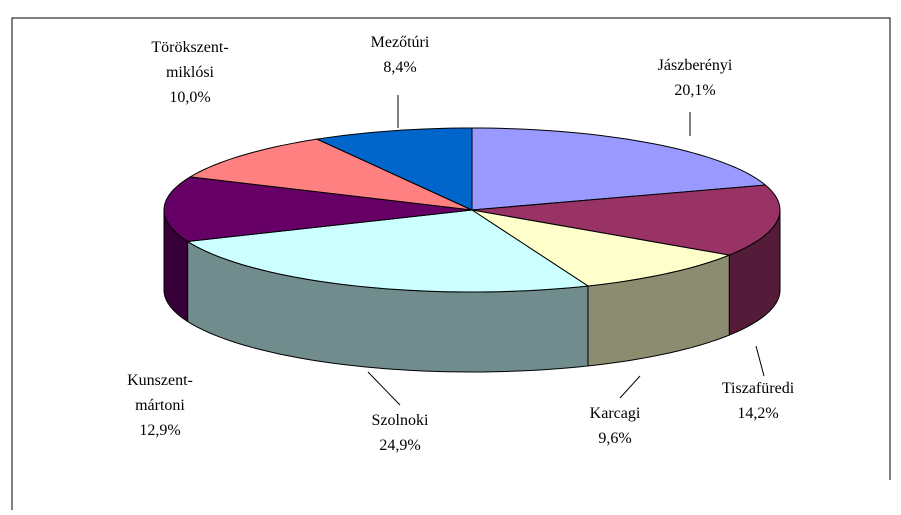 The height and width of the screenshot is (515, 901). I want to click on slice-label: Szolnoki, so click(400, 420).